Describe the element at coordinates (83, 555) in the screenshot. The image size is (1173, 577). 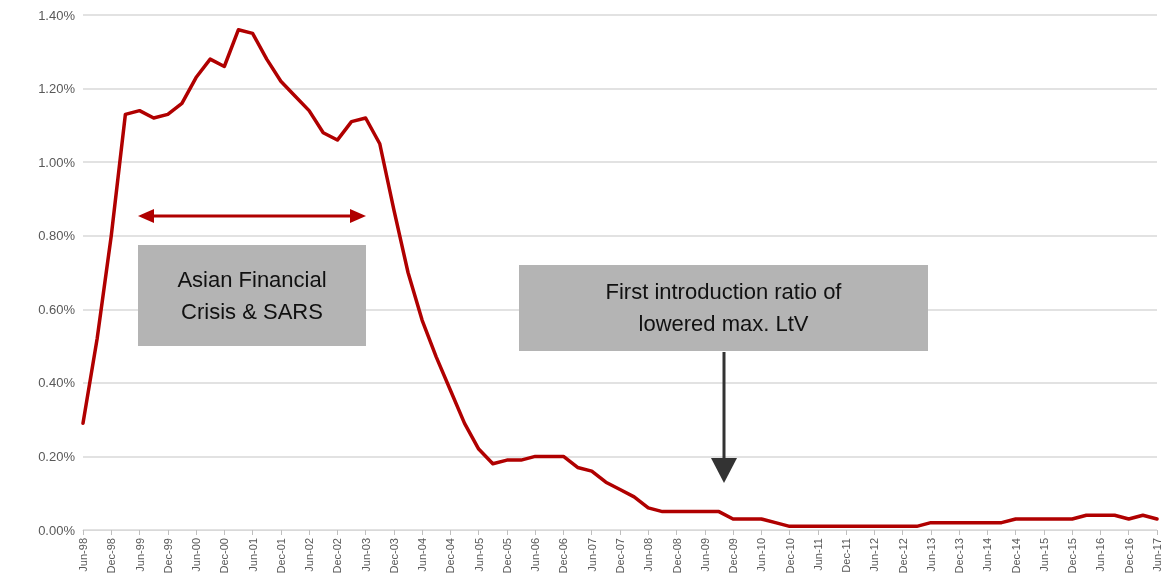
I see `x-tick-label: Jun-98` at that location.